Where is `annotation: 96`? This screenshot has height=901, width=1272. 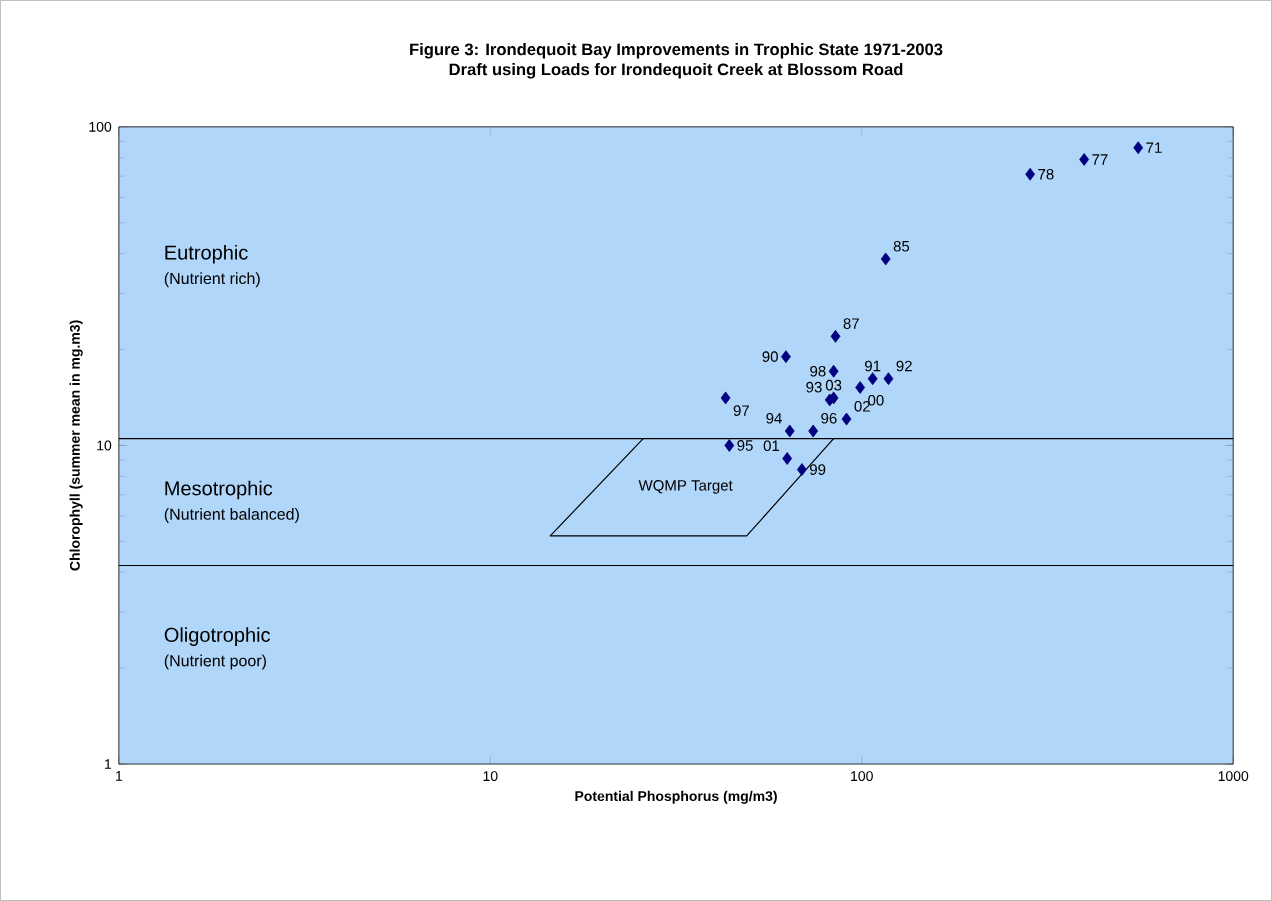 annotation: 96 is located at coordinates (829, 418).